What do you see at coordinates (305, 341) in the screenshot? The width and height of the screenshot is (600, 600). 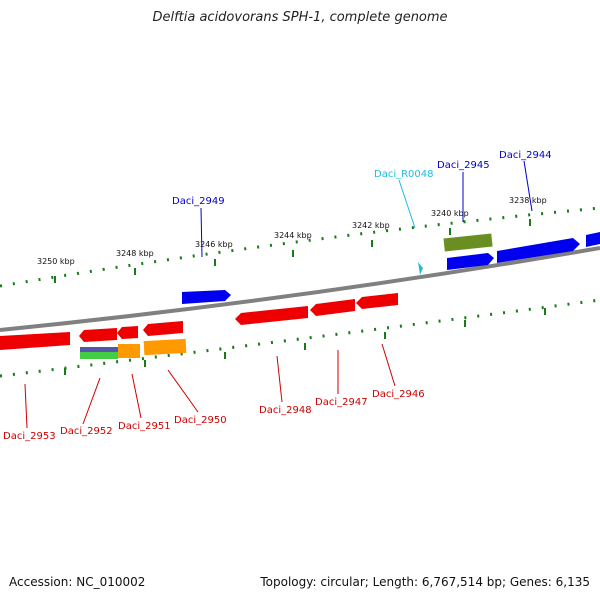 I see `inner-major-ticks` at bounding box center [305, 341].